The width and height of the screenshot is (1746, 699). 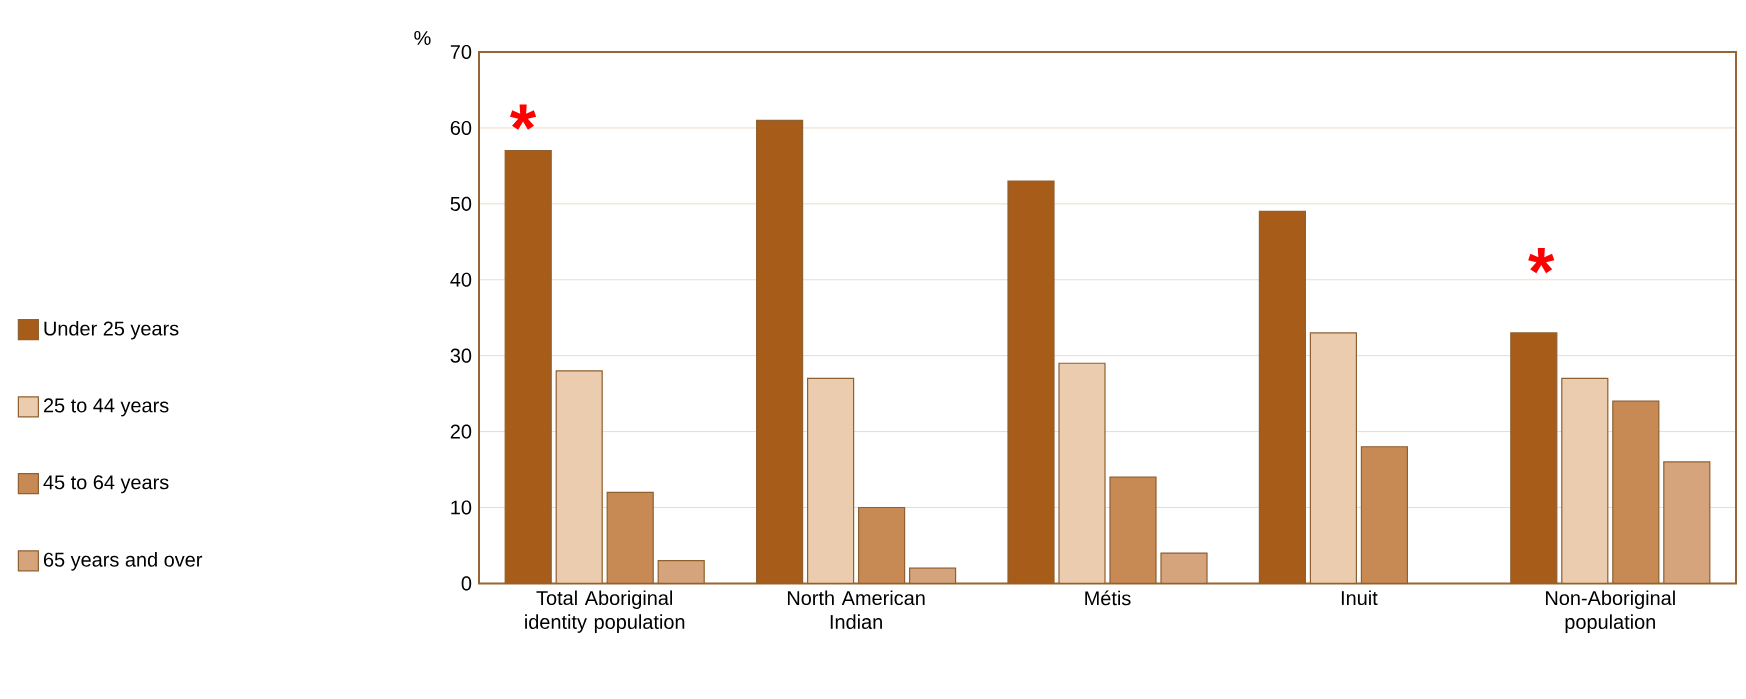 I want to click on y-tick-label: 20, so click(x=461, y=431).